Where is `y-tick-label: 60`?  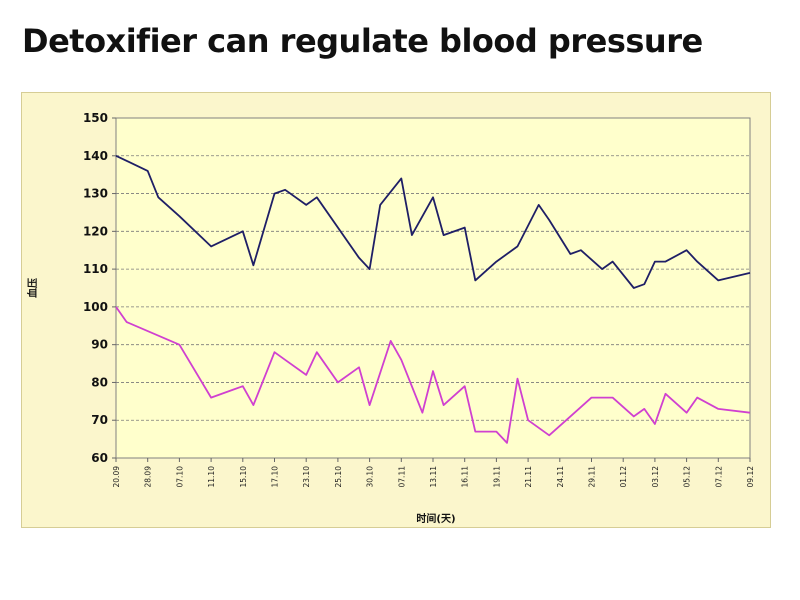
y-tick-label: 60 is located at coordinates (99, 458).